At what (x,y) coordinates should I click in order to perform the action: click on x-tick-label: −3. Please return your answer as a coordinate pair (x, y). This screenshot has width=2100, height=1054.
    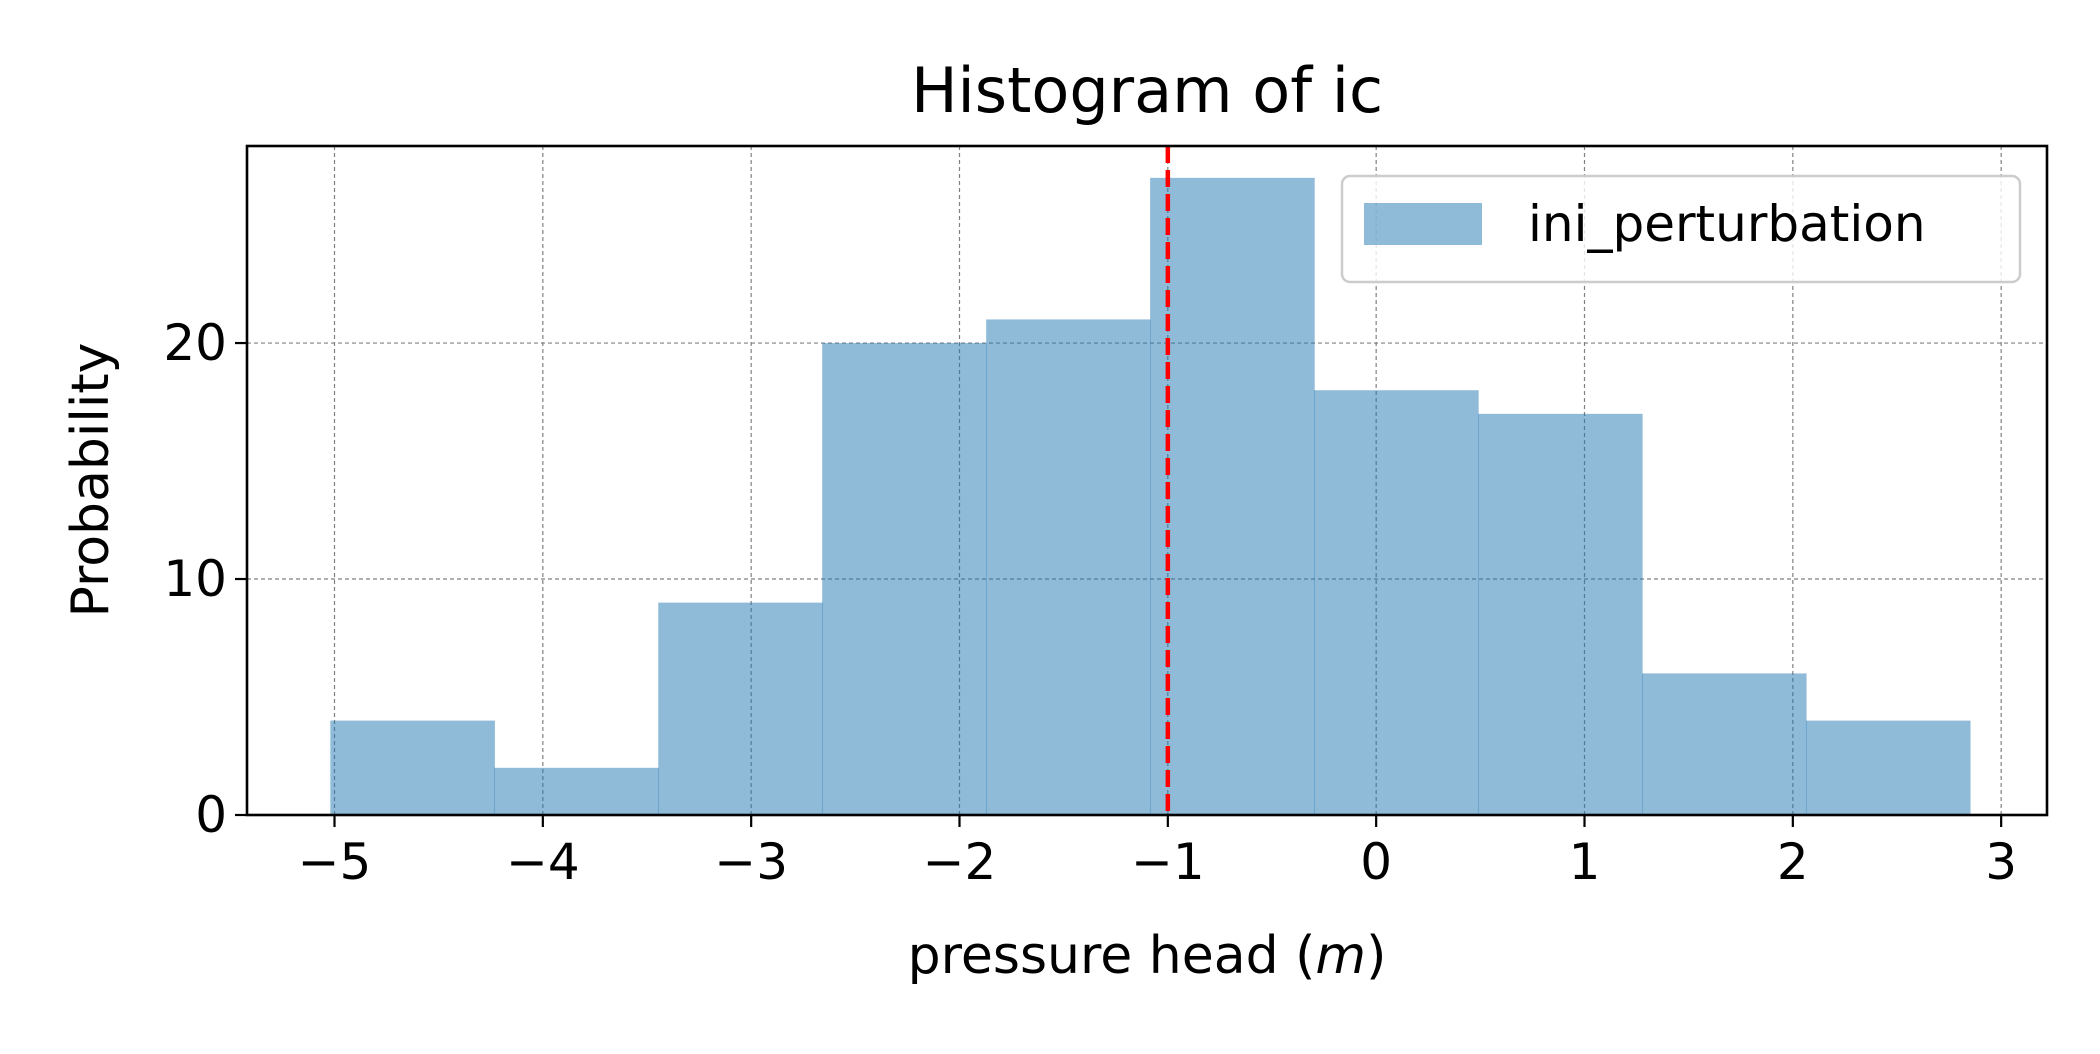
    Looking at the image, I should click on (751, 862).